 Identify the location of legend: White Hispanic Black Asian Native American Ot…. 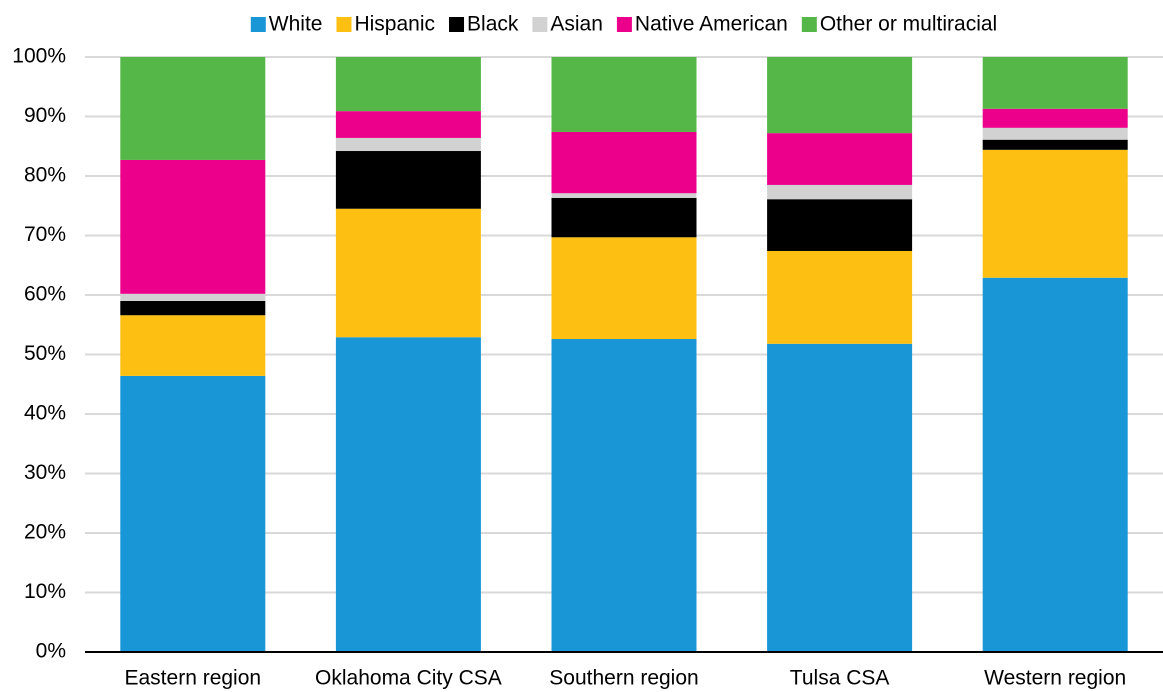
(623, 24).